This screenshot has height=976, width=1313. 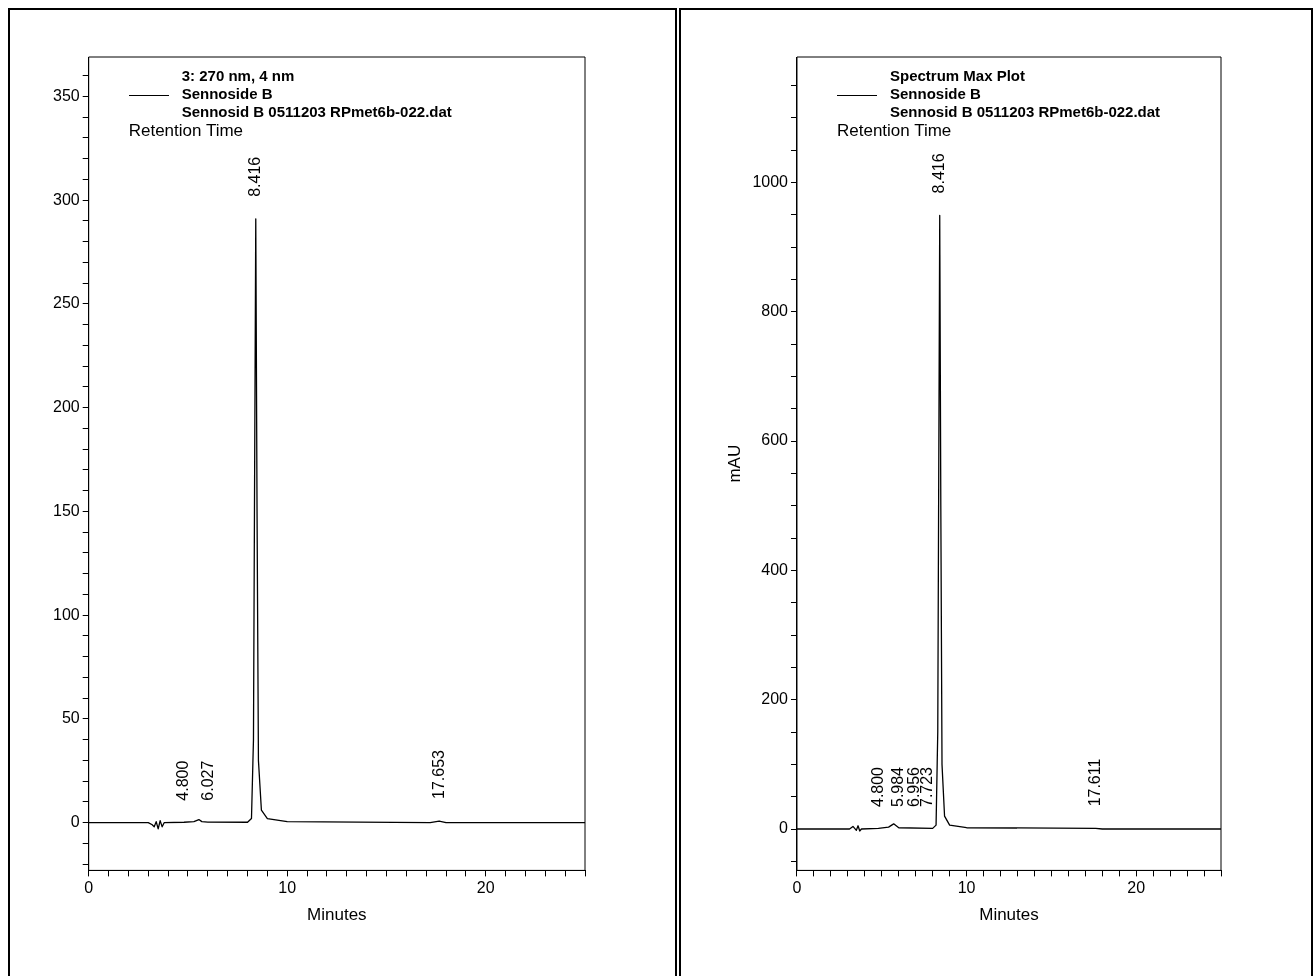 What do you see at coordinates (897, 787) in the screenshot?
I see `annotation: 5.984` at bounding box center [897, 787].